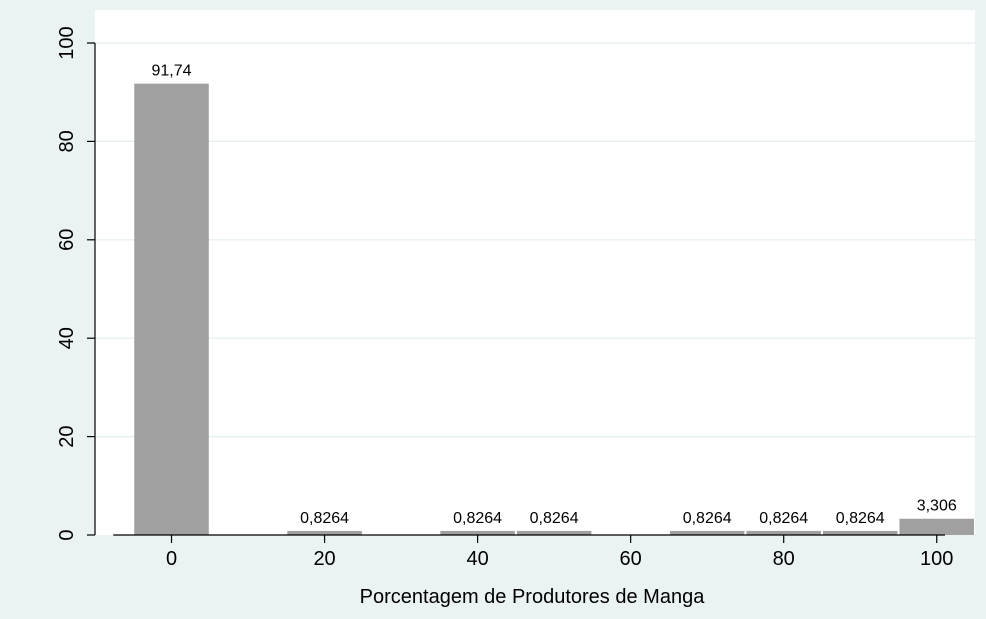 The height and width of the screenshot is (619, 986). What do you see at coordinates (324, 518) in the screenshot?
I see `bar-value-label-1: 0,8264` at bounding box center [324, 518].